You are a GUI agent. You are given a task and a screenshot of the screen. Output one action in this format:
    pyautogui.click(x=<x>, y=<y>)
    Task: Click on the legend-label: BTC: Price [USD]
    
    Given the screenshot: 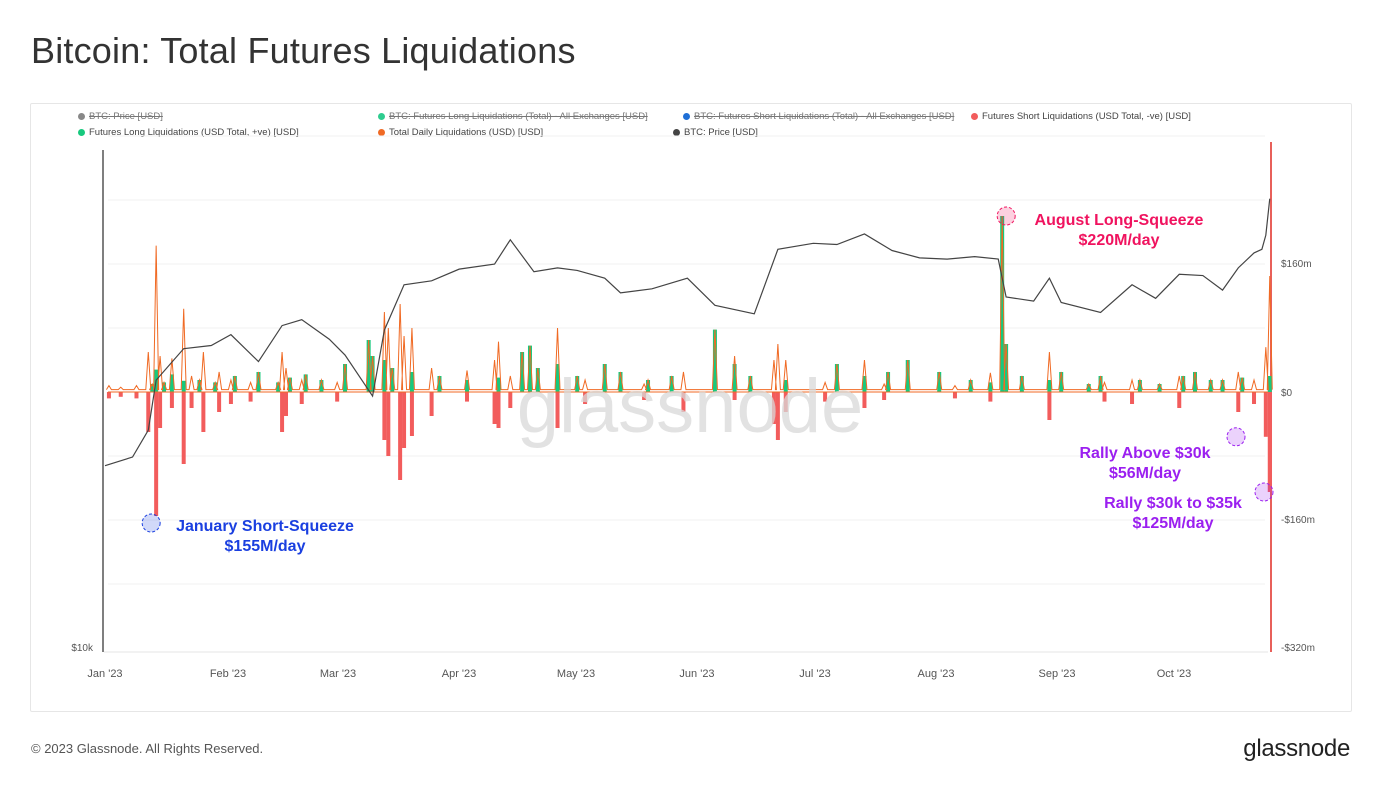 What is the action you would take?
    pyautogui.click(x=721, y=132)
    